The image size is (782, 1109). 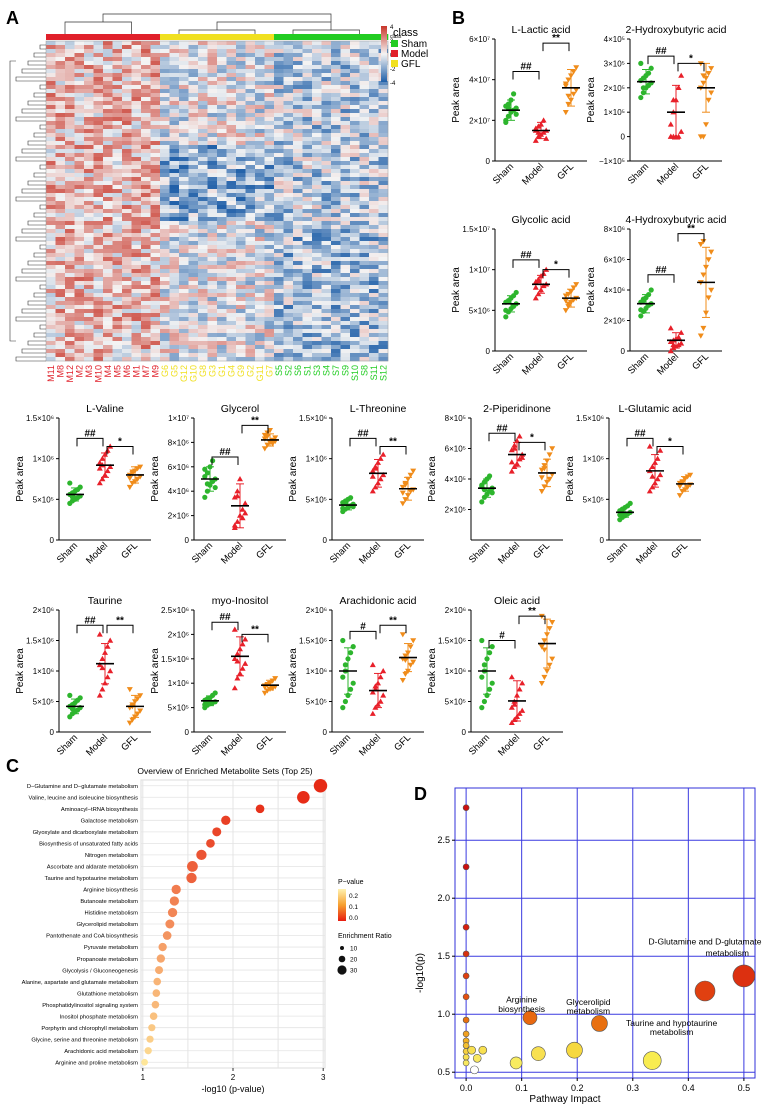 What do you see at coordinates (649, 446) in the screenshot?
I see `data-point` at bounding box center [649, 446].